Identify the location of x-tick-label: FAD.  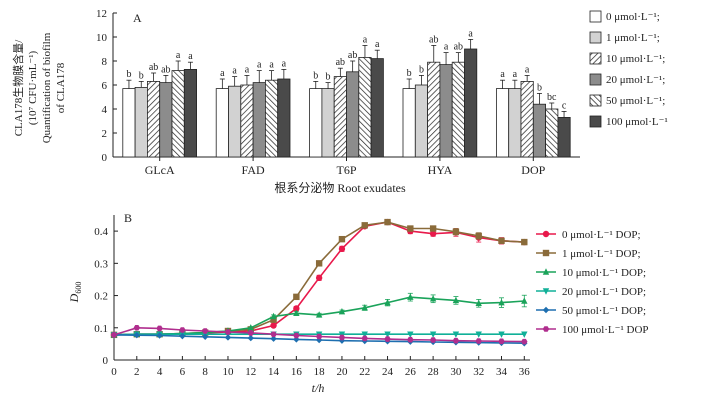
(253, 170).